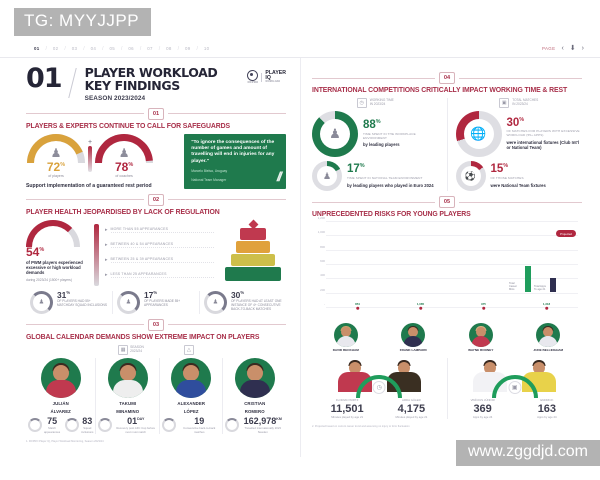 Image resolution: width=600 pixels, height=480 pixels. I want to click on page-subtitle: SEASON 2023/2024, so click(115, 98).